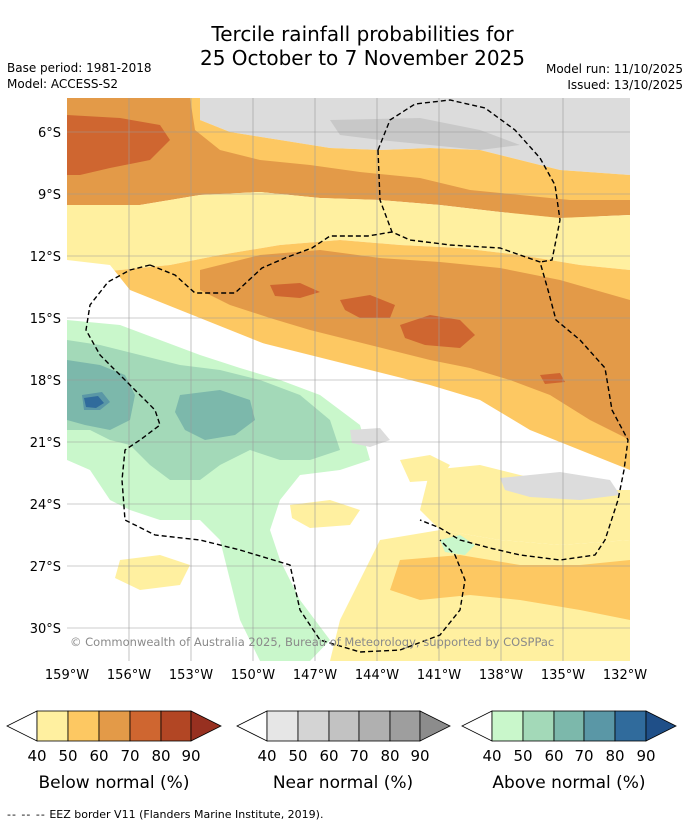 The width and height of the screenshot is (690, 827). I want to click on lat-label: 27°S, so click(45, 567).